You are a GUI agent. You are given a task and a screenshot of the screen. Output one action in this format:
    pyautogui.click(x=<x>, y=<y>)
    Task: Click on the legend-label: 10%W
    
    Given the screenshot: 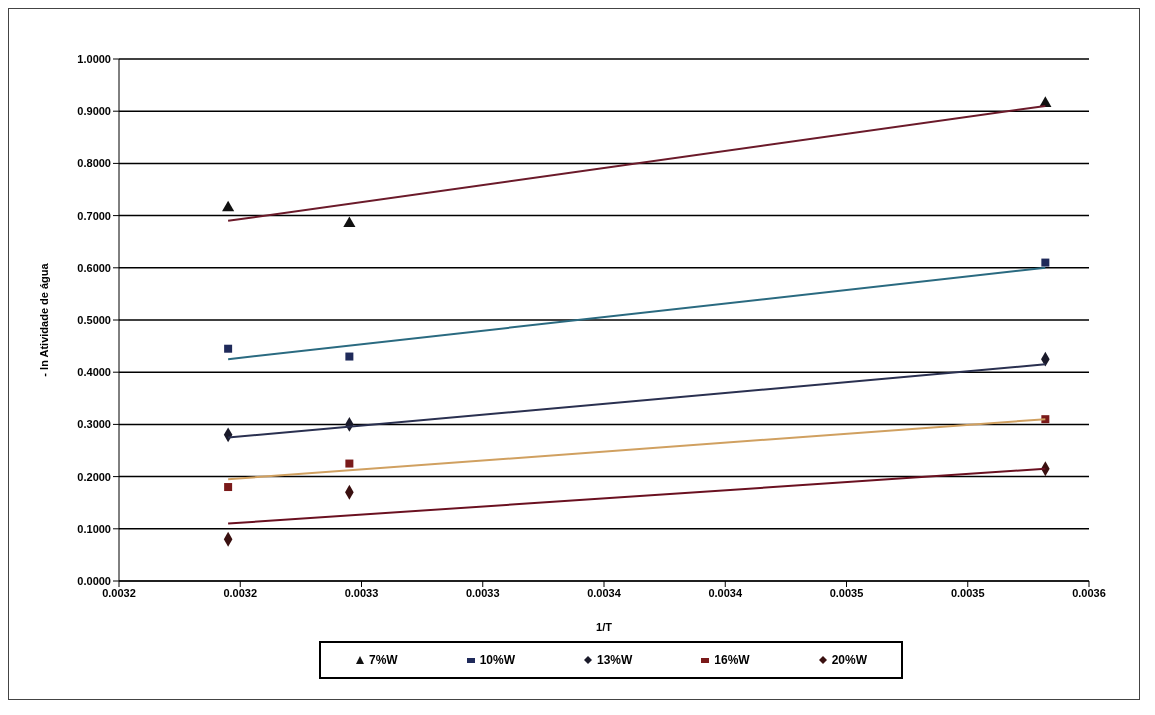 What is the action you would take?
    pyautogui.click(x=497, y=660)
    